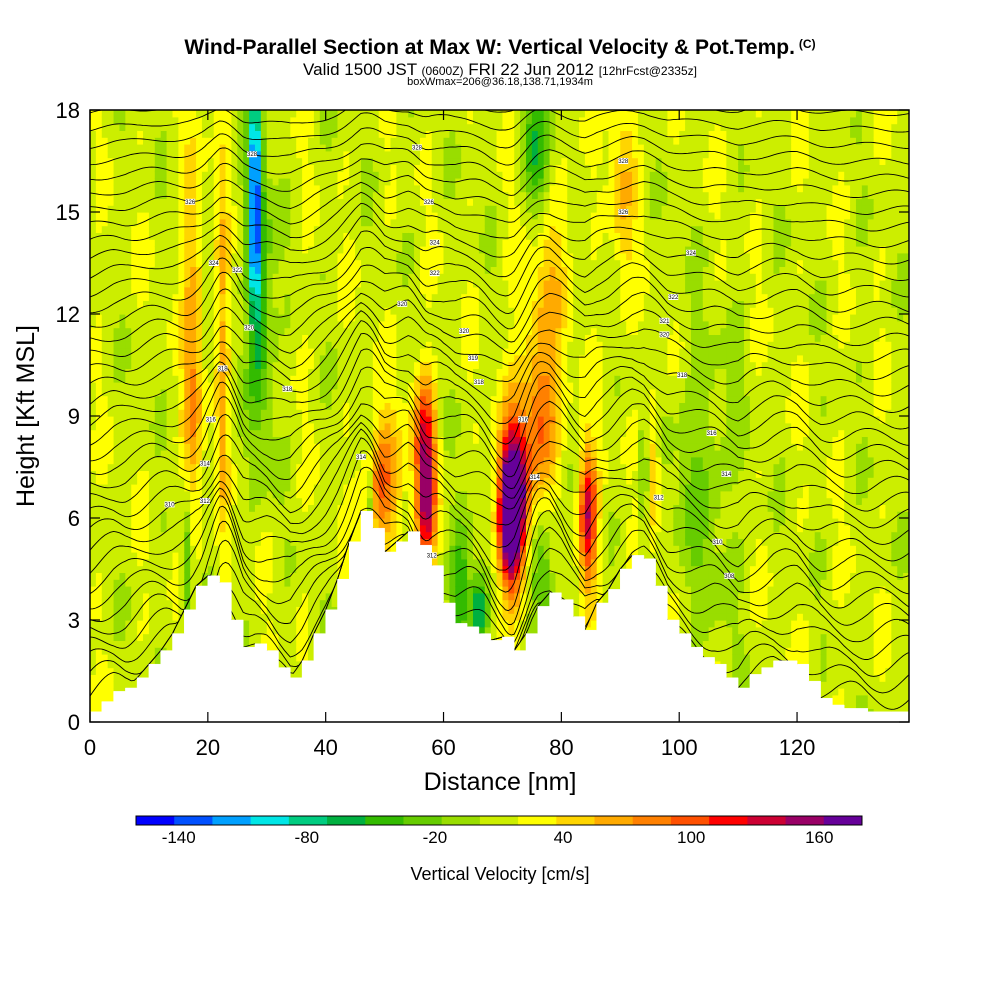 This screenshot has height=1000, width=1000. What do you see at coordinates (807, 44) in the screenshot?
I see `copyright-mark: (C)` at bounding box center [807, 44].